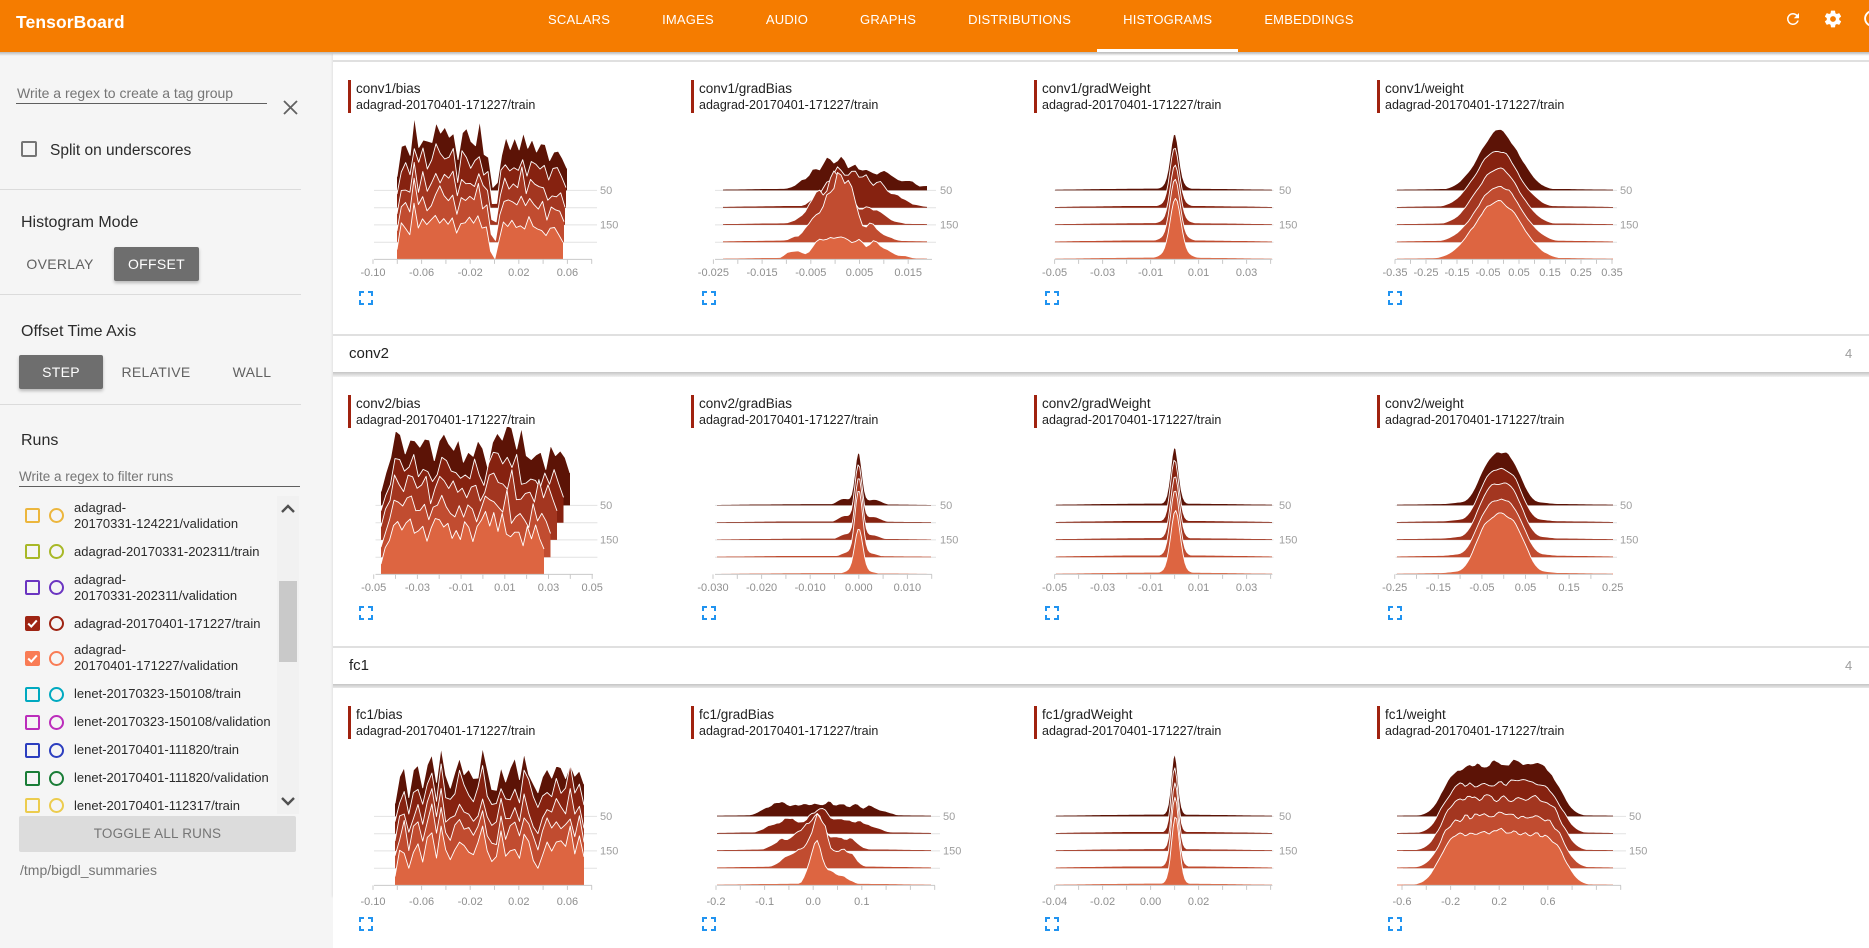  I want to click on svg-text: -0.1, so click(764, 902).